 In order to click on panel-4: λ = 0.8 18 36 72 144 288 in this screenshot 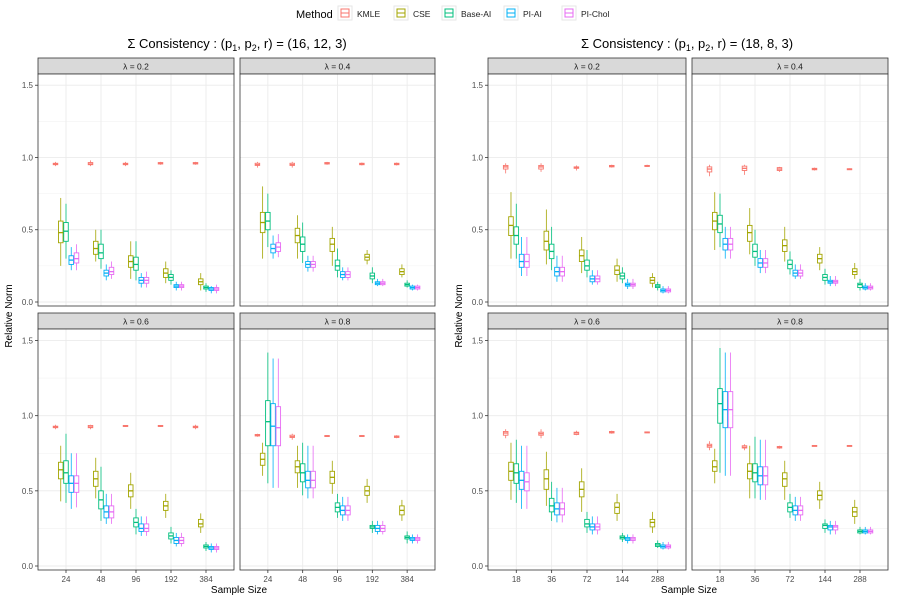, I will do `click(790, 448)`.